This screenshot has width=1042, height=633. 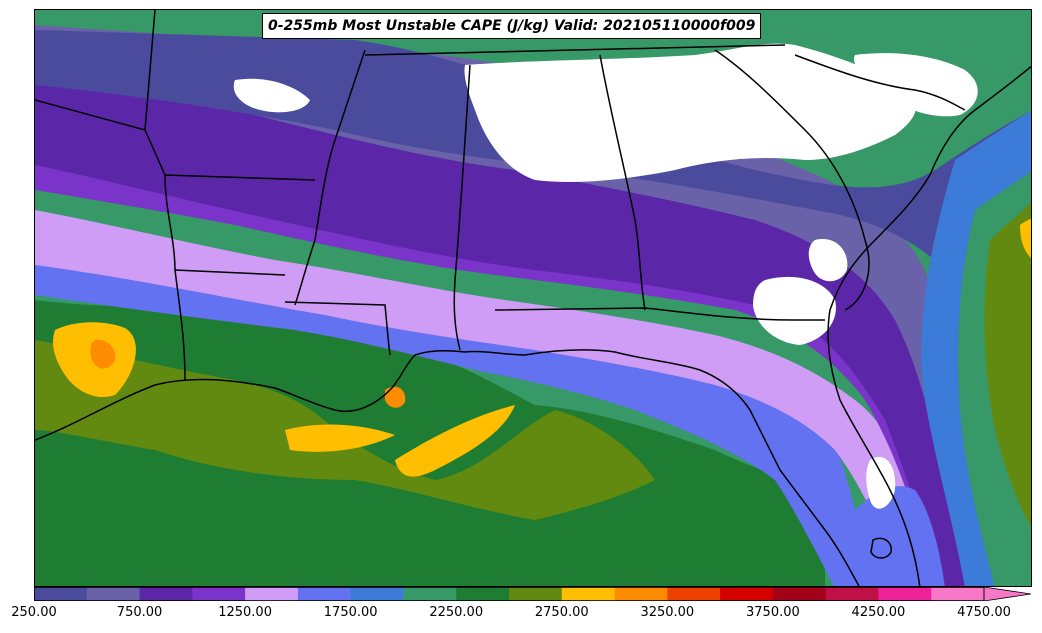 What do you see at coordinates (245, 612) in the screenshot?
I see `colorbar-tick-label: 1250.00` at bounding box center [245, 612].